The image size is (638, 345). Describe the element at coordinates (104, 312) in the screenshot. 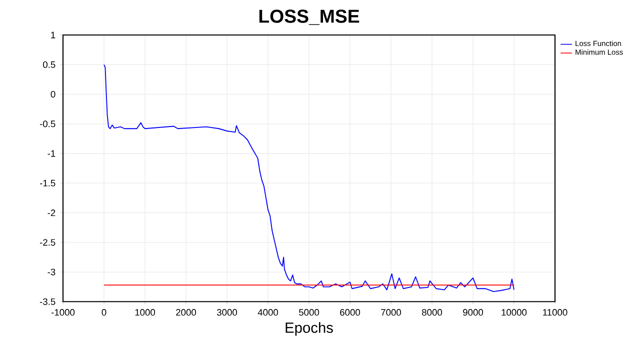

I see `x-tick-label: 0` at that location.